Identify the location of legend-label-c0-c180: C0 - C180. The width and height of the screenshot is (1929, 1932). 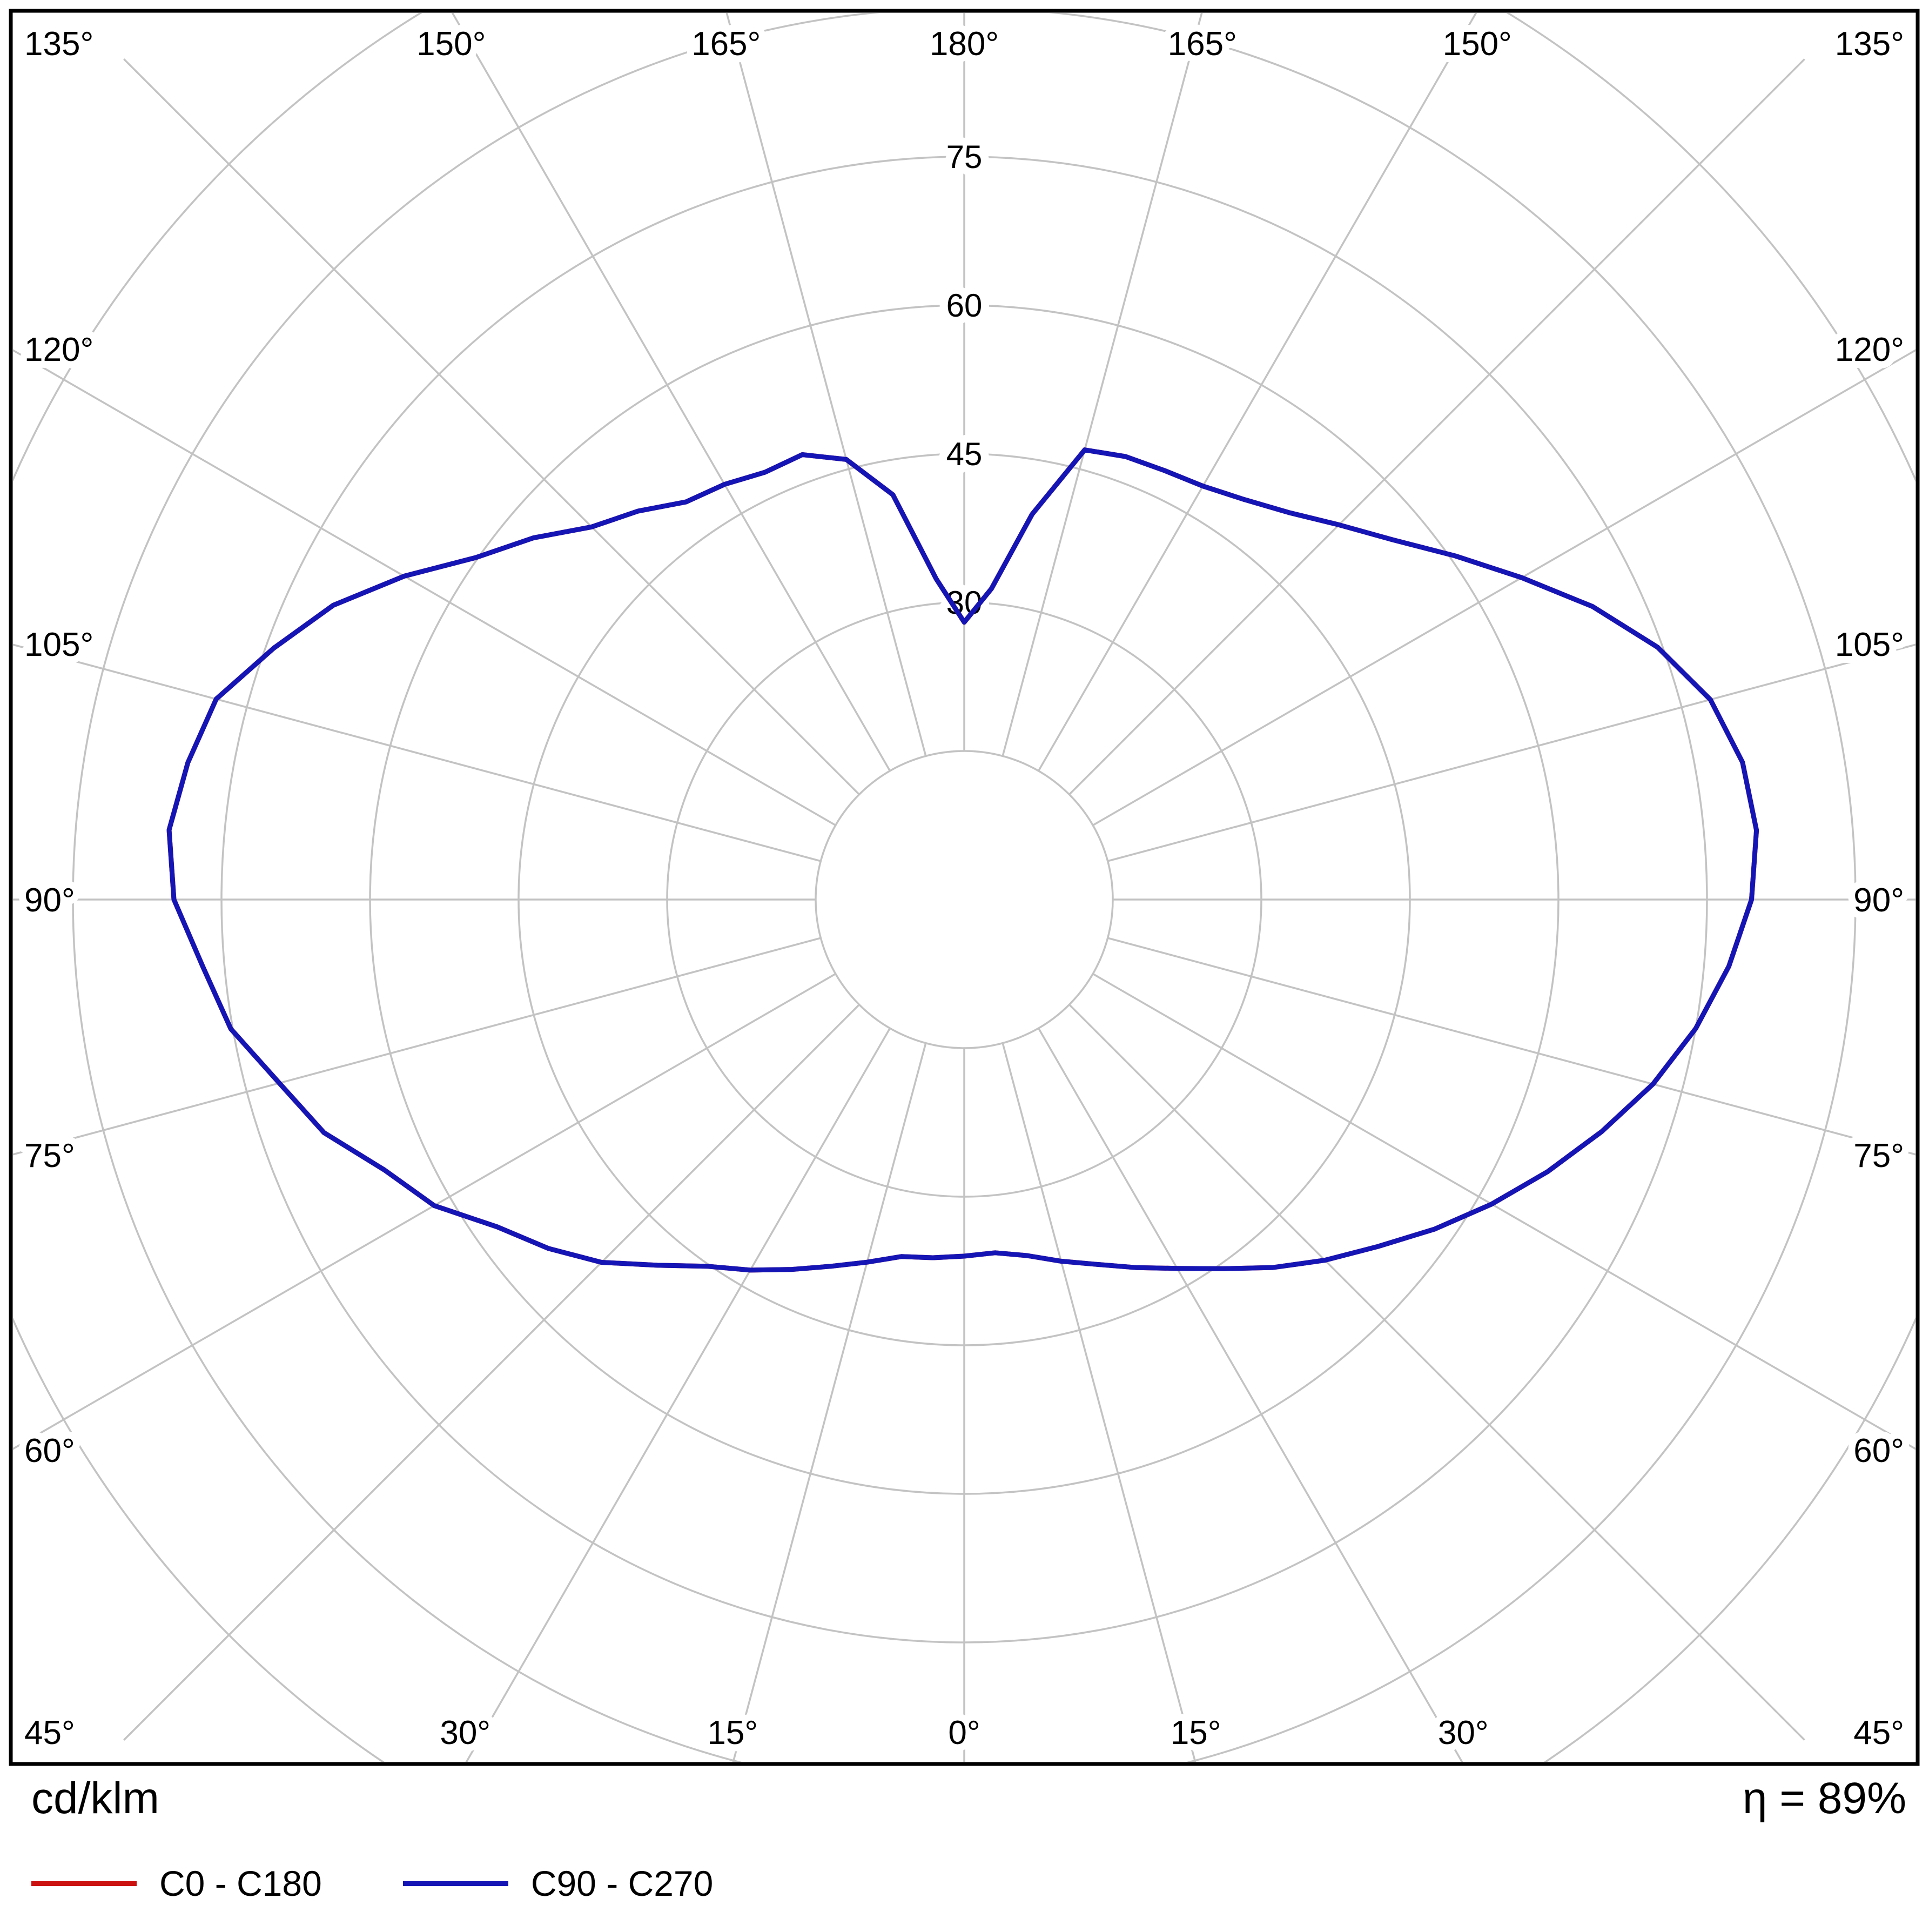
(241, 1883).